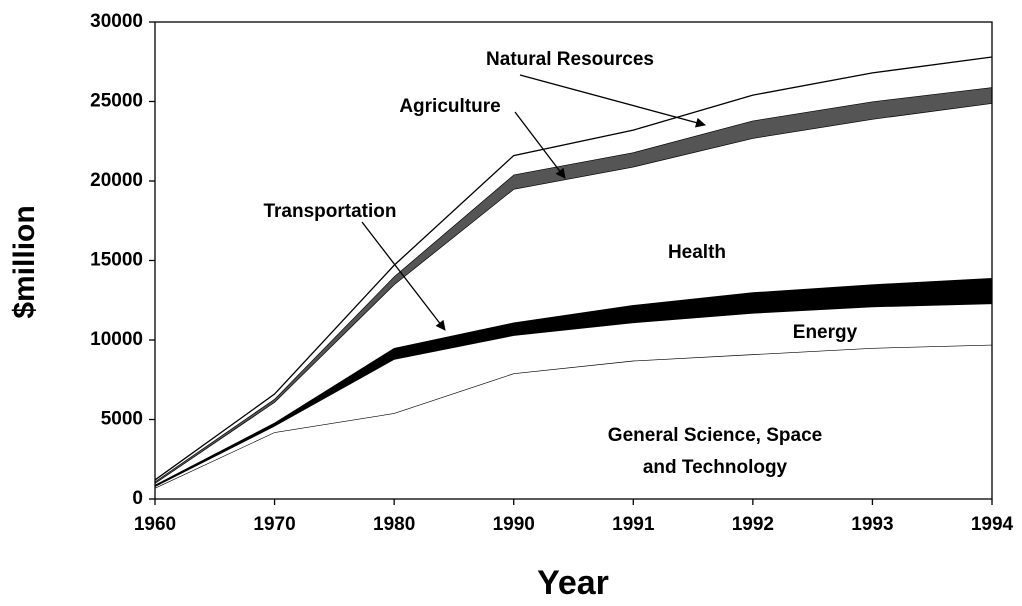 The height and width of the screenshot is (606, 1022). I want to click on x-tick-label: 1980, so click(394, 524).